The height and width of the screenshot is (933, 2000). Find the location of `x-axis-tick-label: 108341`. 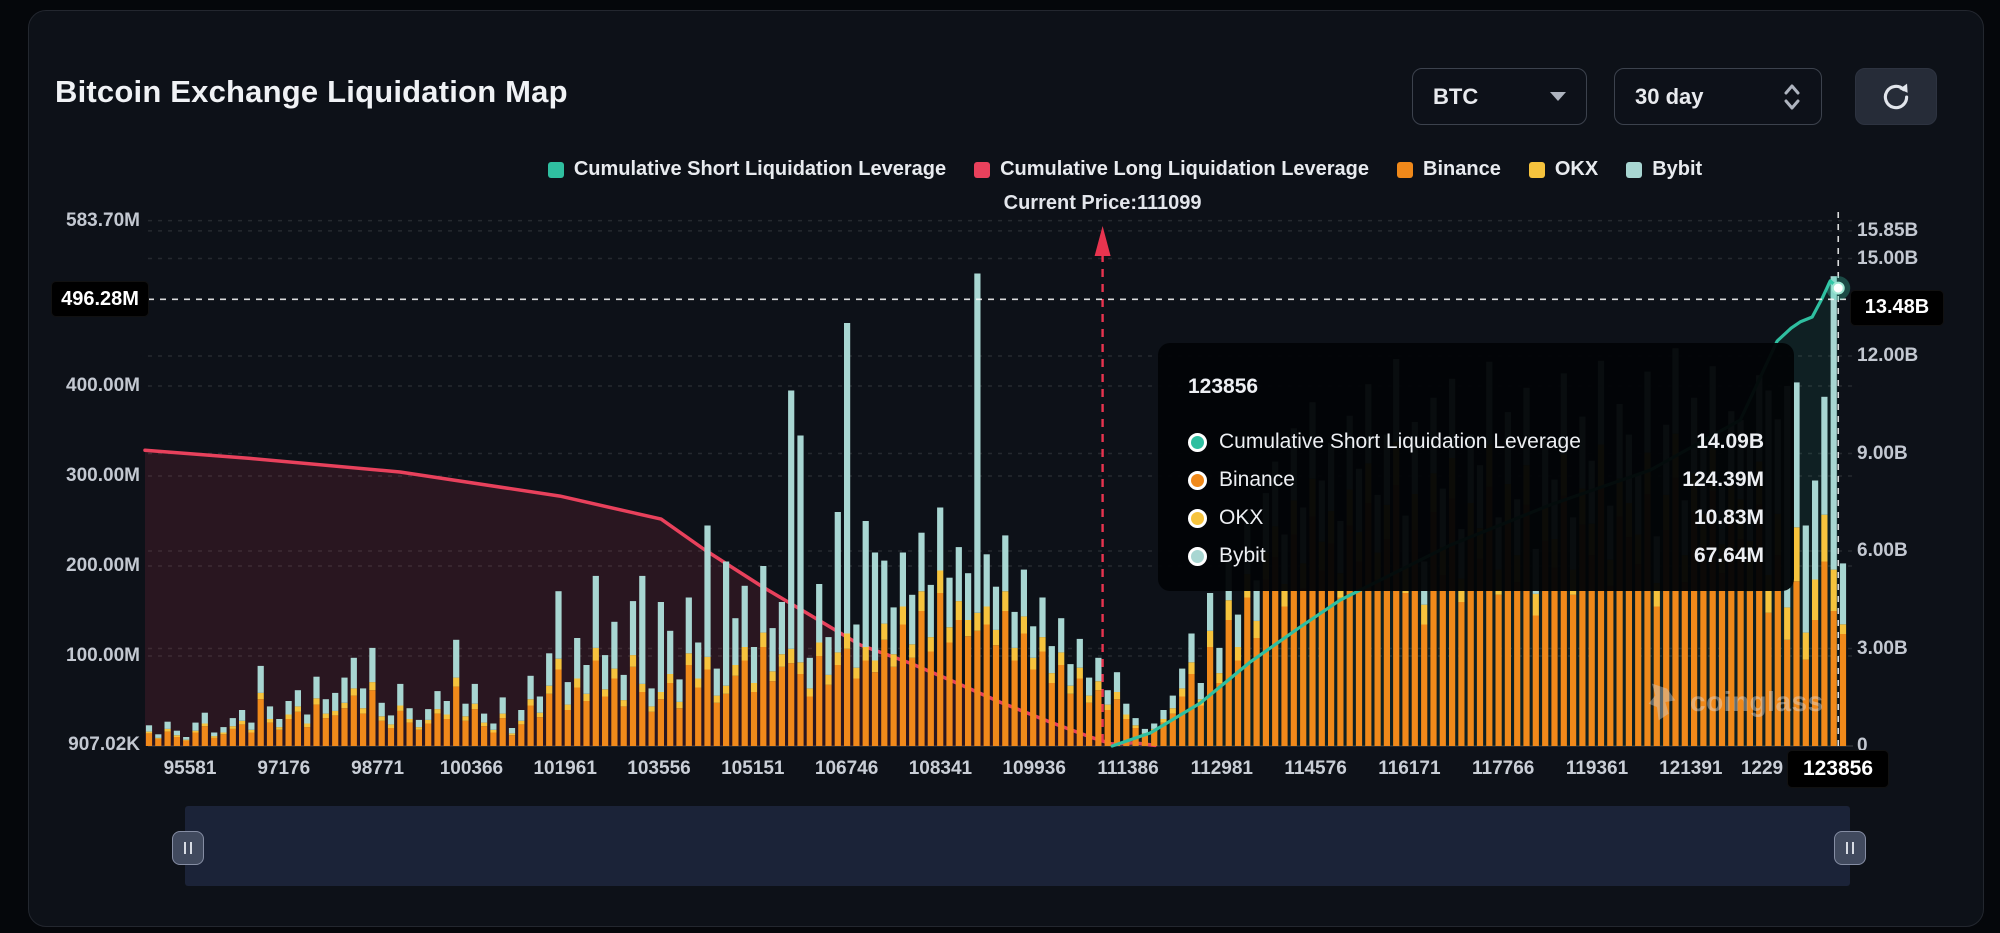

x-axis-tick-label: 108341 is located at coordinates (940, 768).